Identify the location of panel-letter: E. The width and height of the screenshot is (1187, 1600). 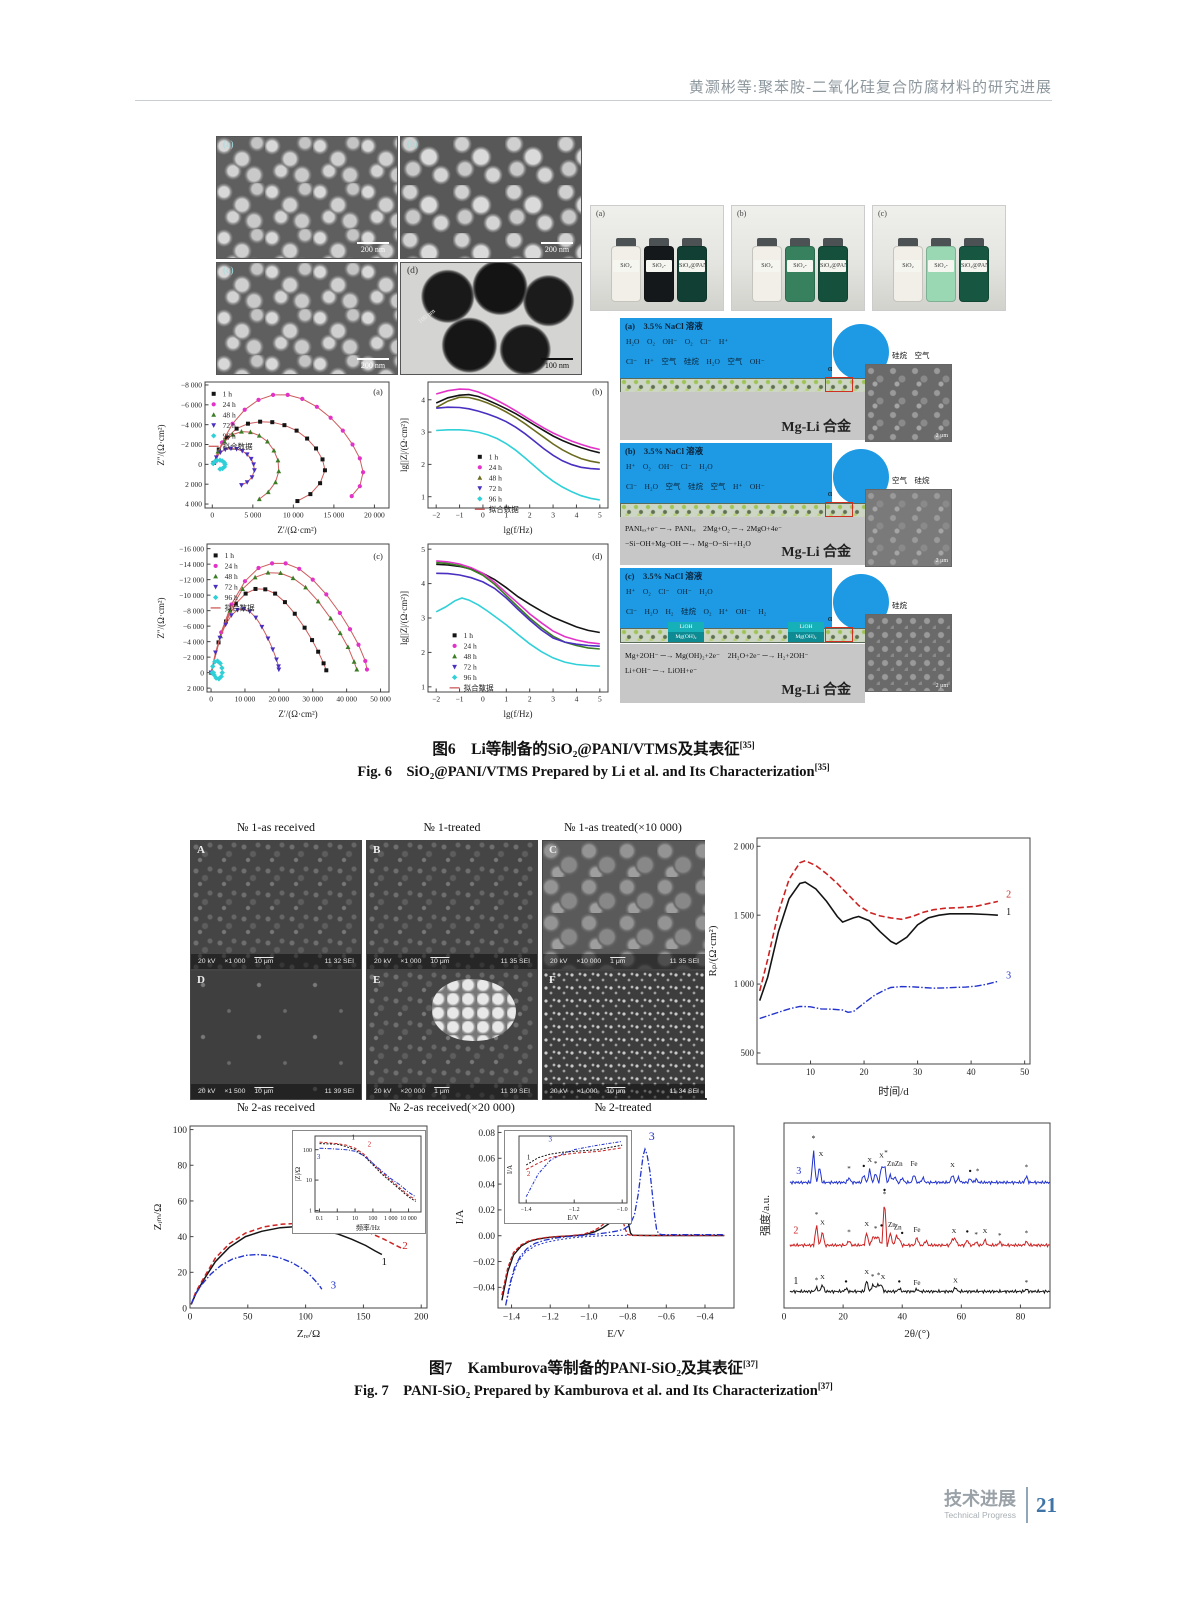
(377, 980).